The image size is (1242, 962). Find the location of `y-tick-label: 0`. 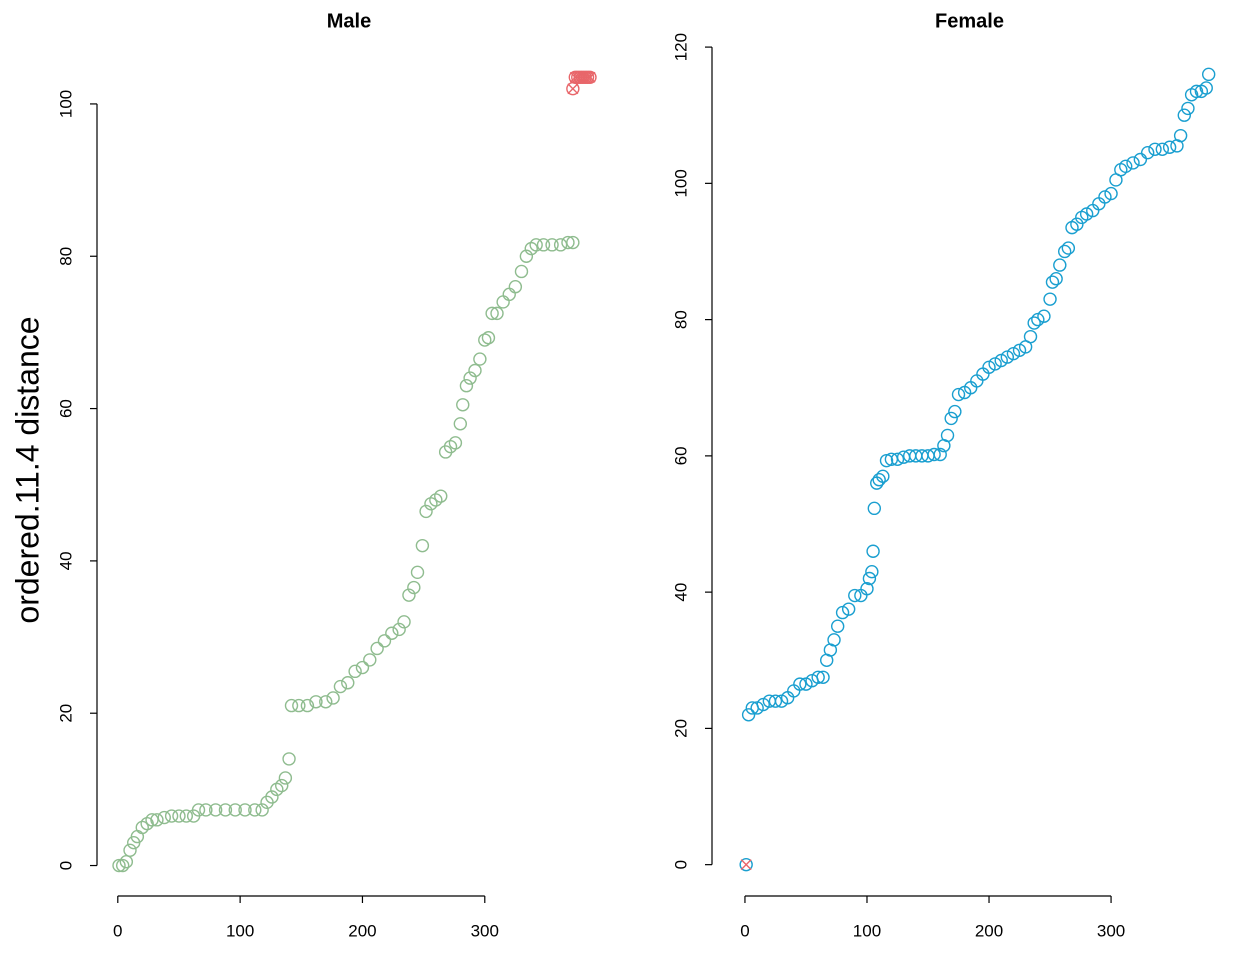

y-tick-label: 0 is located at coordinates (65, 865).